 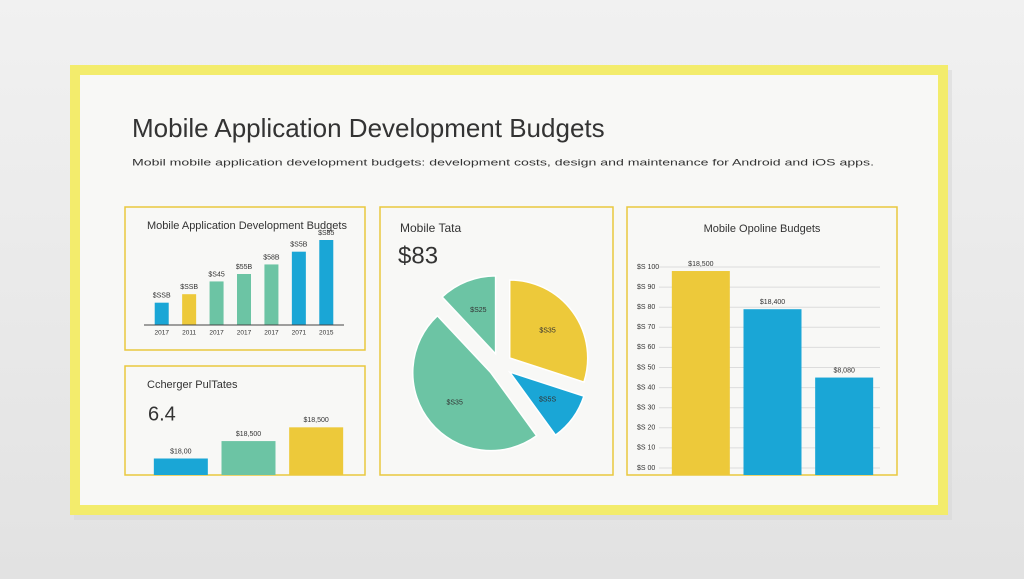 I want to click on bar-label: $58B, so click(x=271, y=257).